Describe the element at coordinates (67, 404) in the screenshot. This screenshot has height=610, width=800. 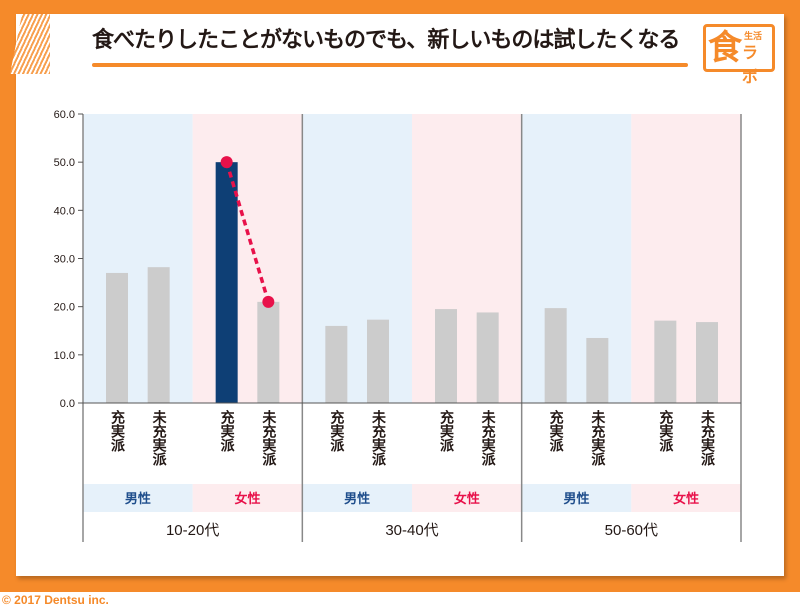
I see `y-tick-label: 0.0` at that location.